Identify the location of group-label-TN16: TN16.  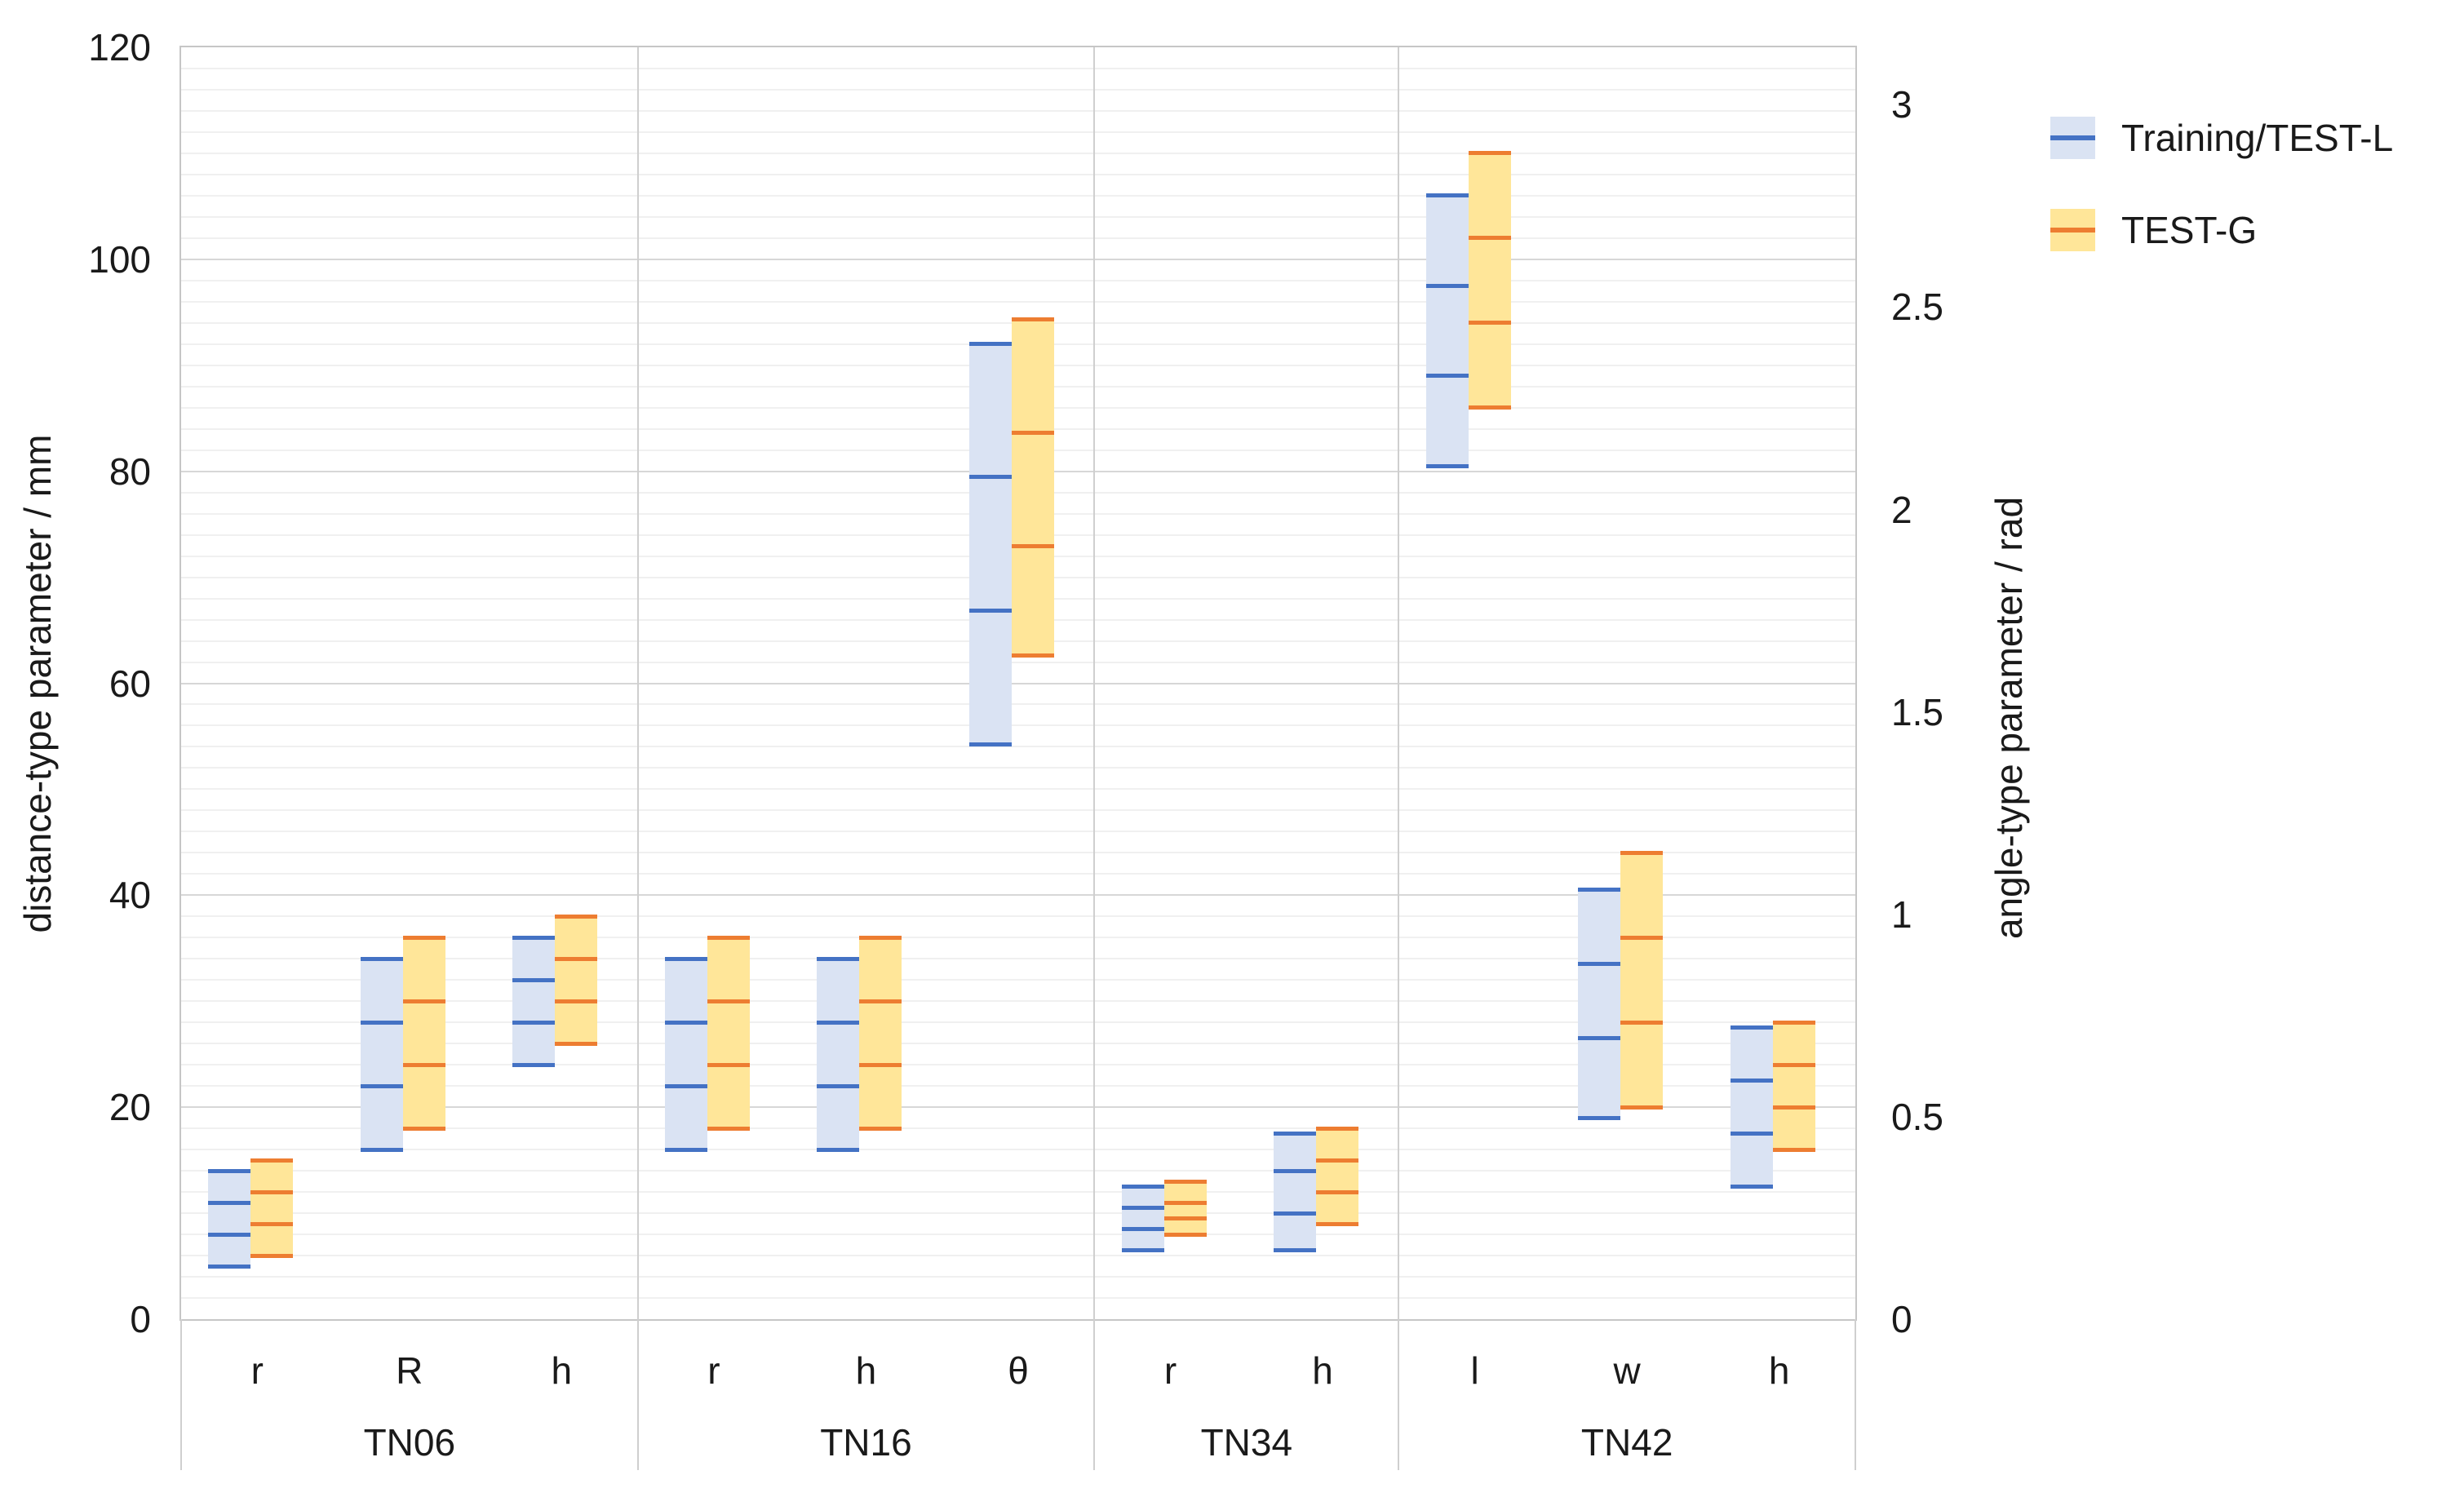
(866, 1442).